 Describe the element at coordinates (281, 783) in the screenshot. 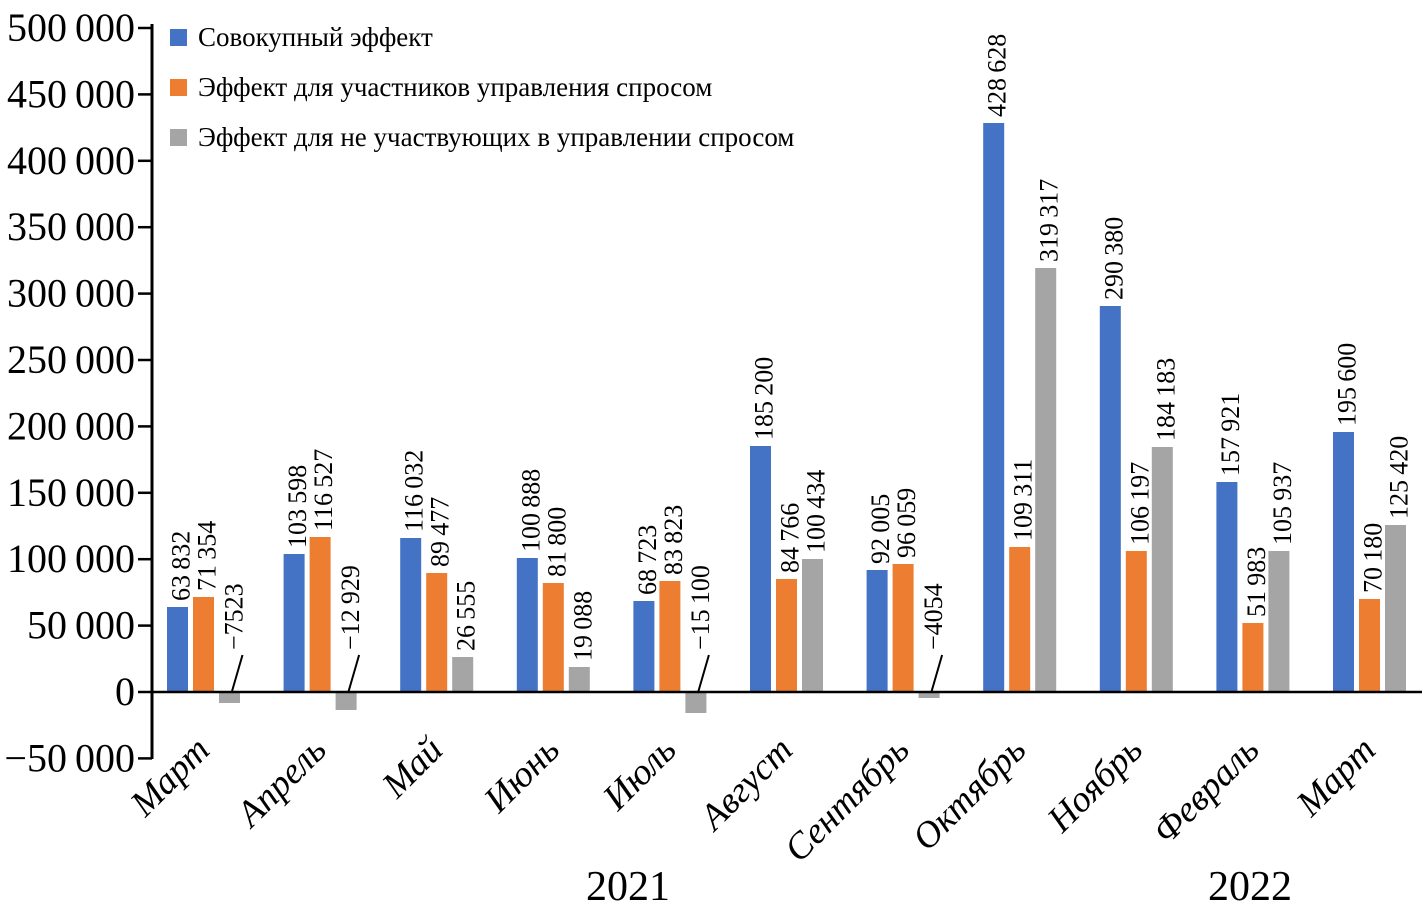

I see `x-axis-label: Апрель` at that location.